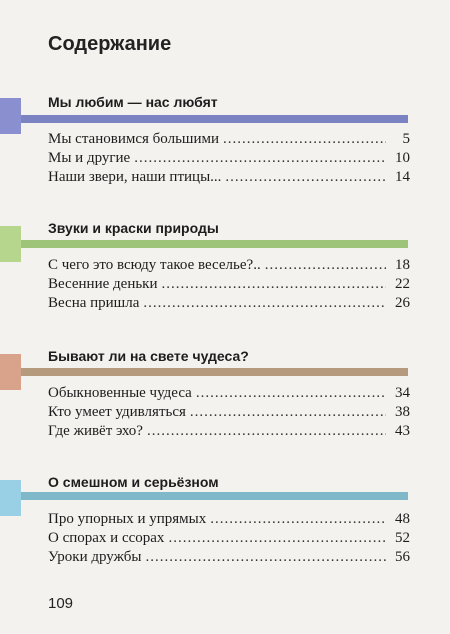  Describe the element at coordinates (402, 158) in the screenshot. I see `toc-entry-page: 10` at that location.